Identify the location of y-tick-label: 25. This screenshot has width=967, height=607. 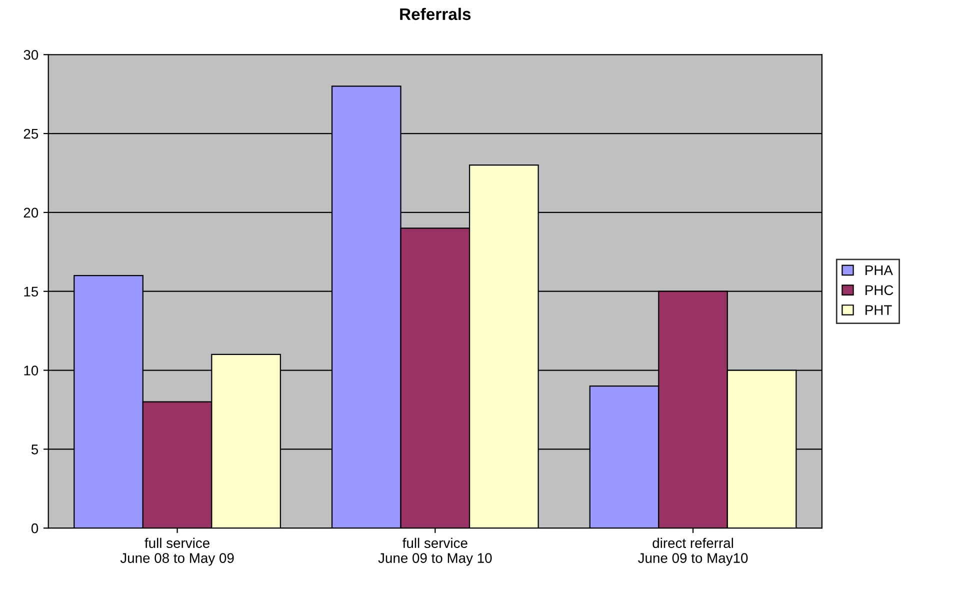
(31, 133).